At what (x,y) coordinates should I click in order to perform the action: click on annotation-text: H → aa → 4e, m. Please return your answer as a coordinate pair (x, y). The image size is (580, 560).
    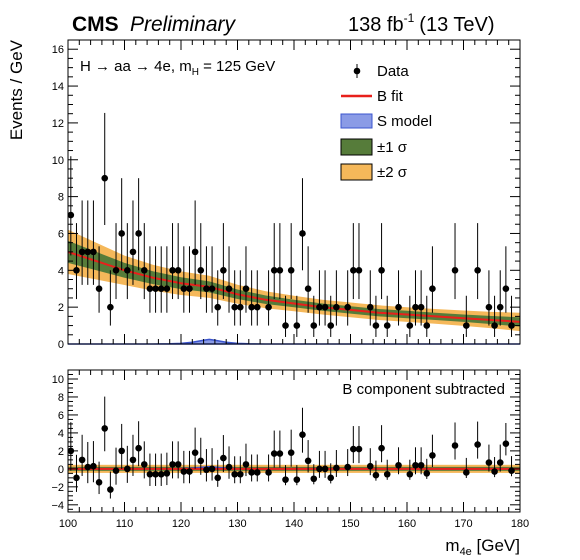
    Looking at the image, I should click on (136, 66).